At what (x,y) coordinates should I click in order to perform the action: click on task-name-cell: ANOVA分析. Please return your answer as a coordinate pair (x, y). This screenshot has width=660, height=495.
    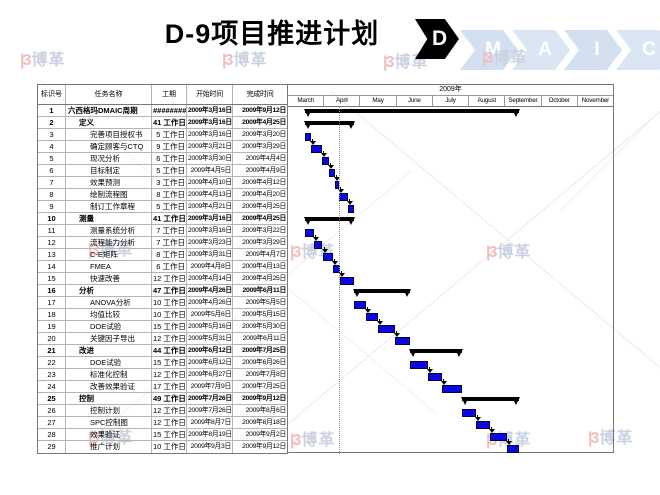
    Looking at the image, I should click on (109, 302).